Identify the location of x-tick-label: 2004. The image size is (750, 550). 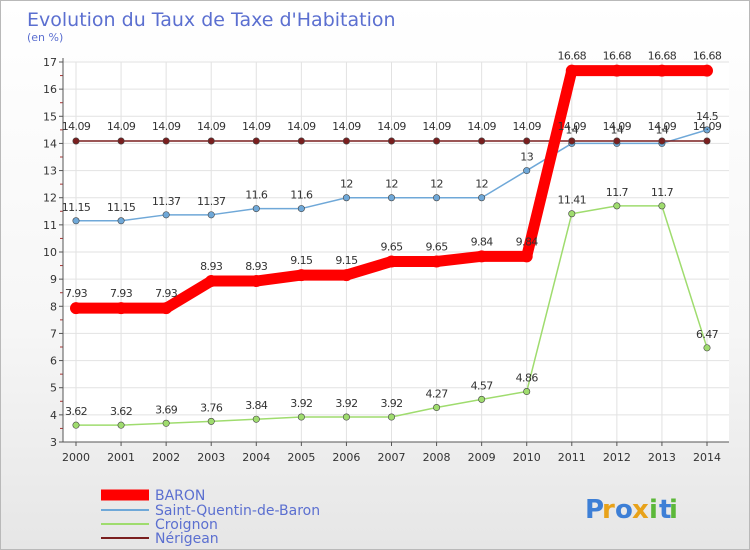
(256, 457).